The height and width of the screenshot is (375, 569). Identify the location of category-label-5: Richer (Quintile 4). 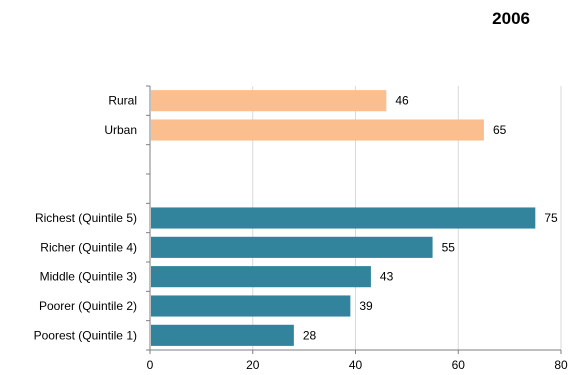
(88, 247).